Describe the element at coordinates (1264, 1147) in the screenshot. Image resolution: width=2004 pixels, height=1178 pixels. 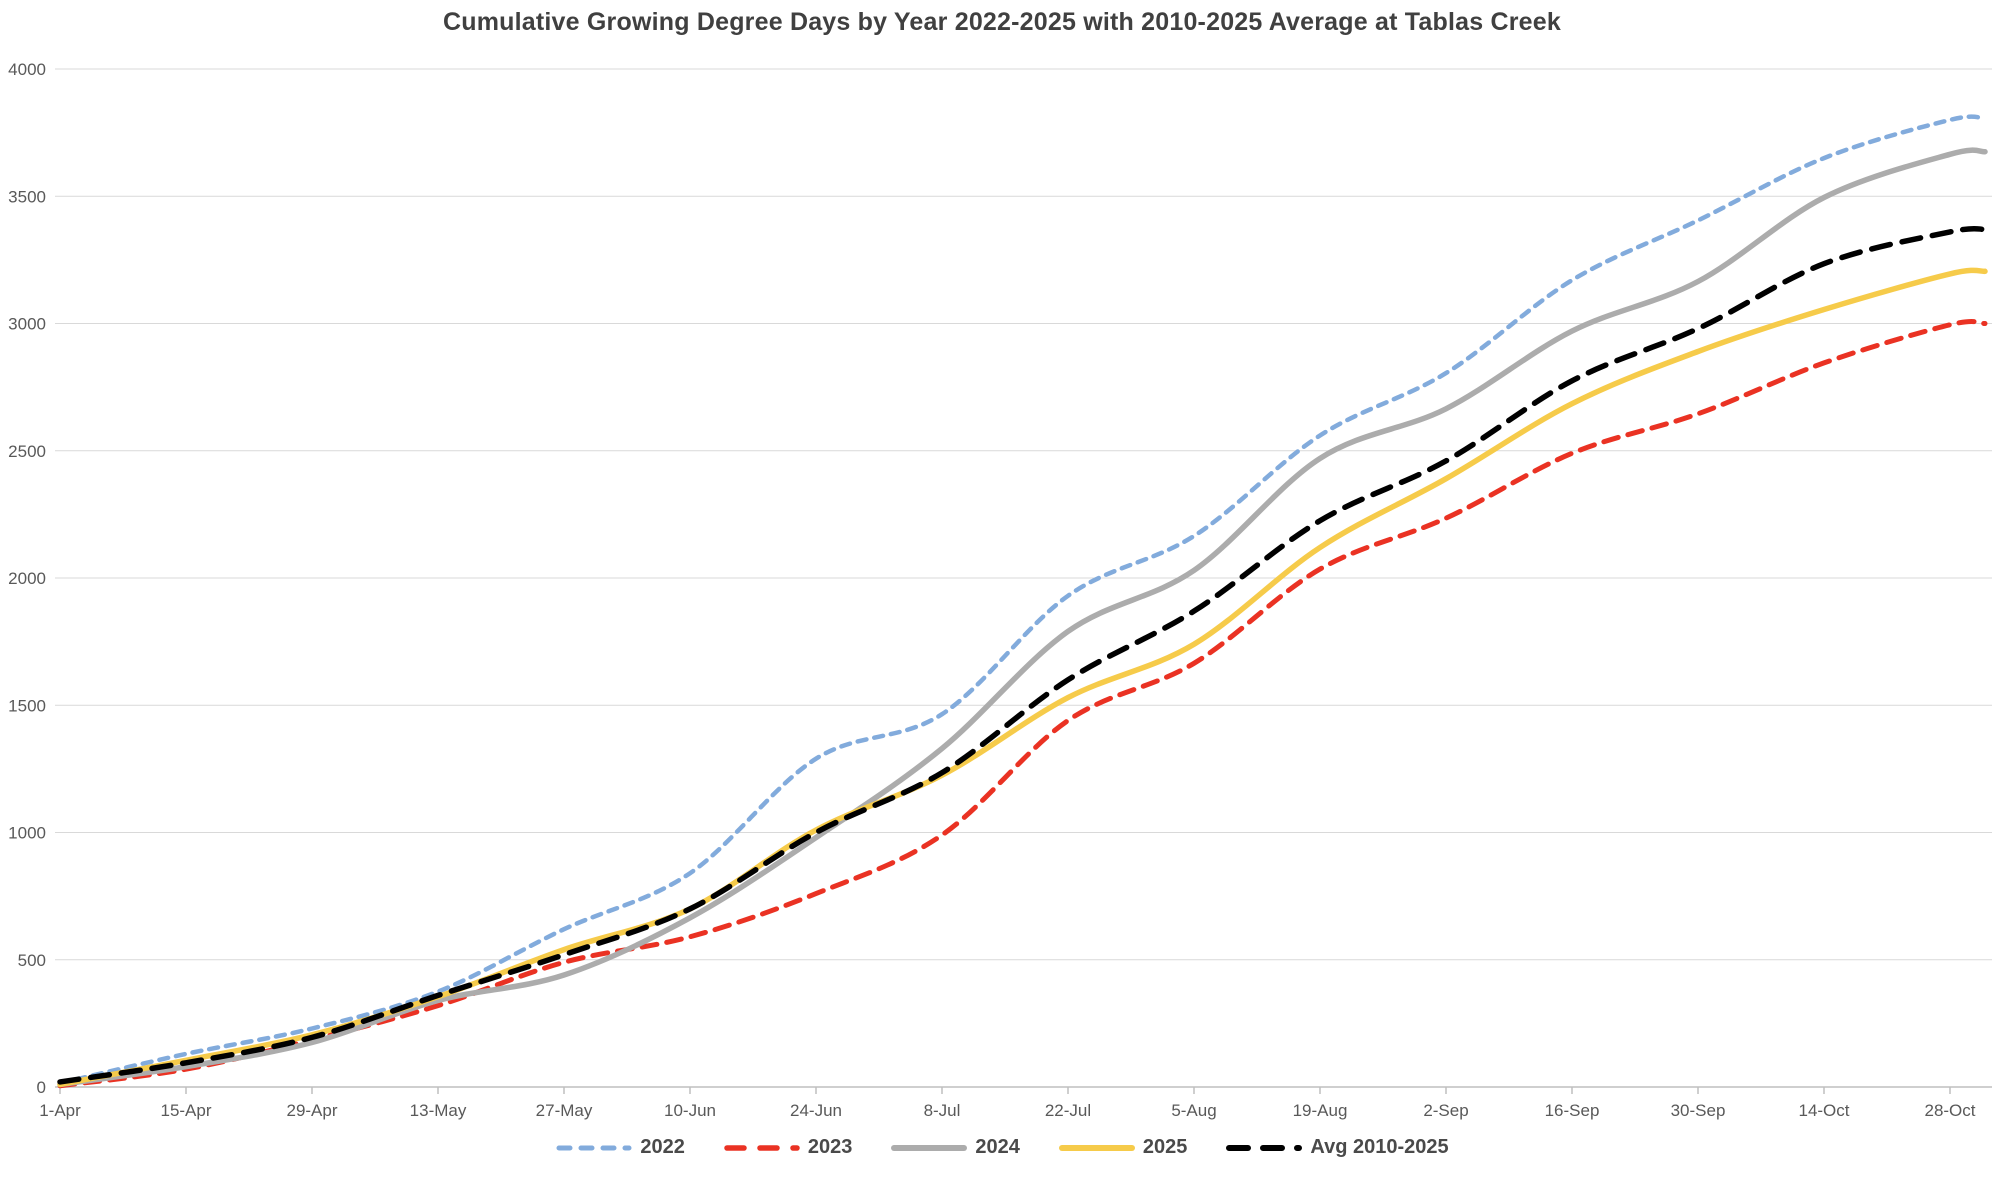
I see `legend-swatch-avg-2010-2025` at that location.